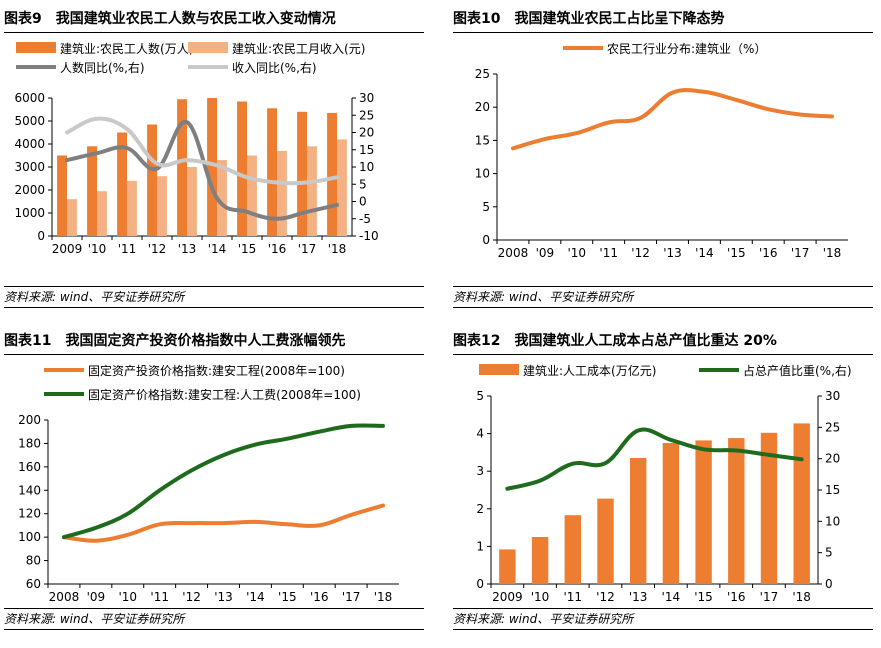 The height and width of the screenshot is (648, 881). What do you see at coordinates (663, 19) in the screenshot?
I see `chart-title: 图表10 我国建筑业农民工占比呈下降态势` at bounding box center [663, 19].